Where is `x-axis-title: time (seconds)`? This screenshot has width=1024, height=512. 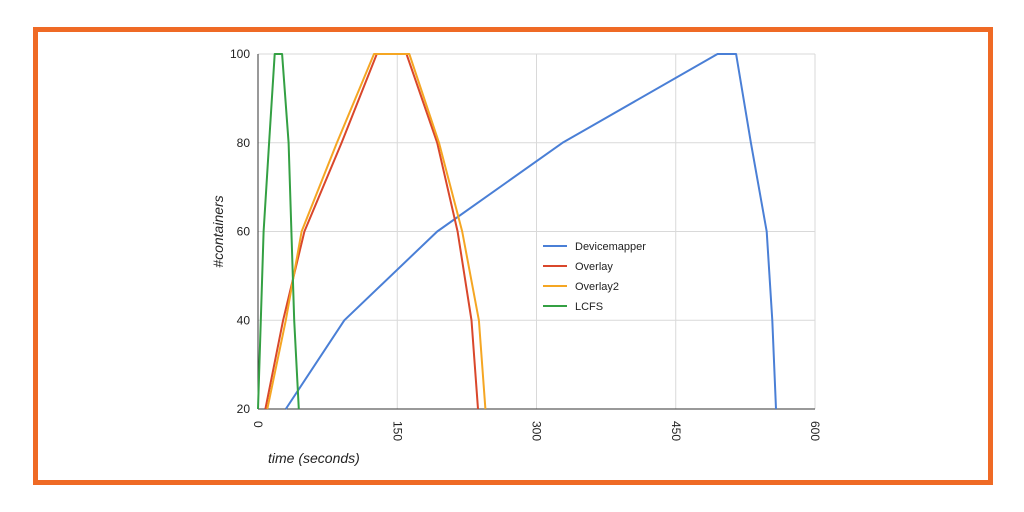
x-axis-title: time (seconds) is located at coordinates (314, 458).